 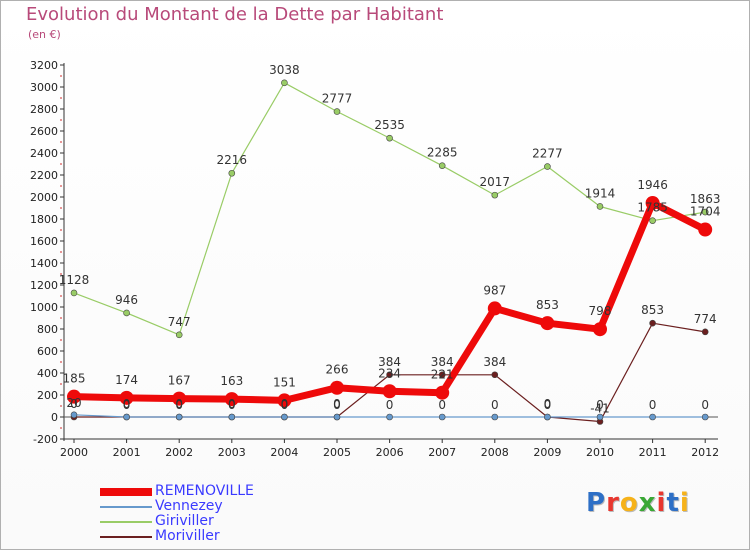 I want to click on y-tick-label: 600, so click(x=47, y=351).